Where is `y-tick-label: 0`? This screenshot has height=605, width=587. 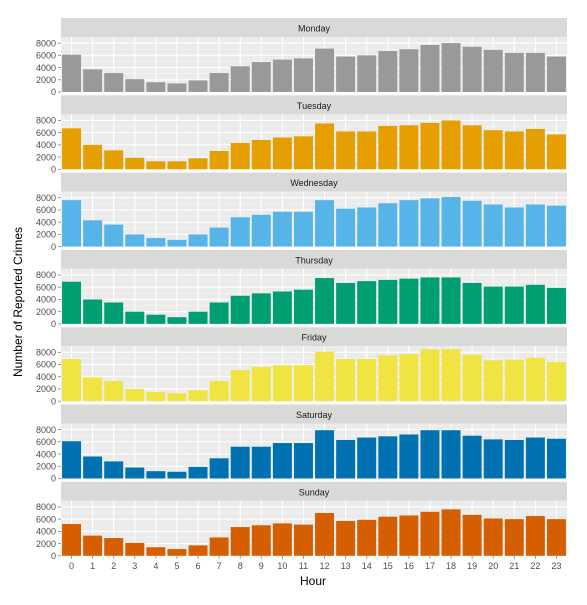 y-tick-label: 0 is located at coordinates (53, 479).